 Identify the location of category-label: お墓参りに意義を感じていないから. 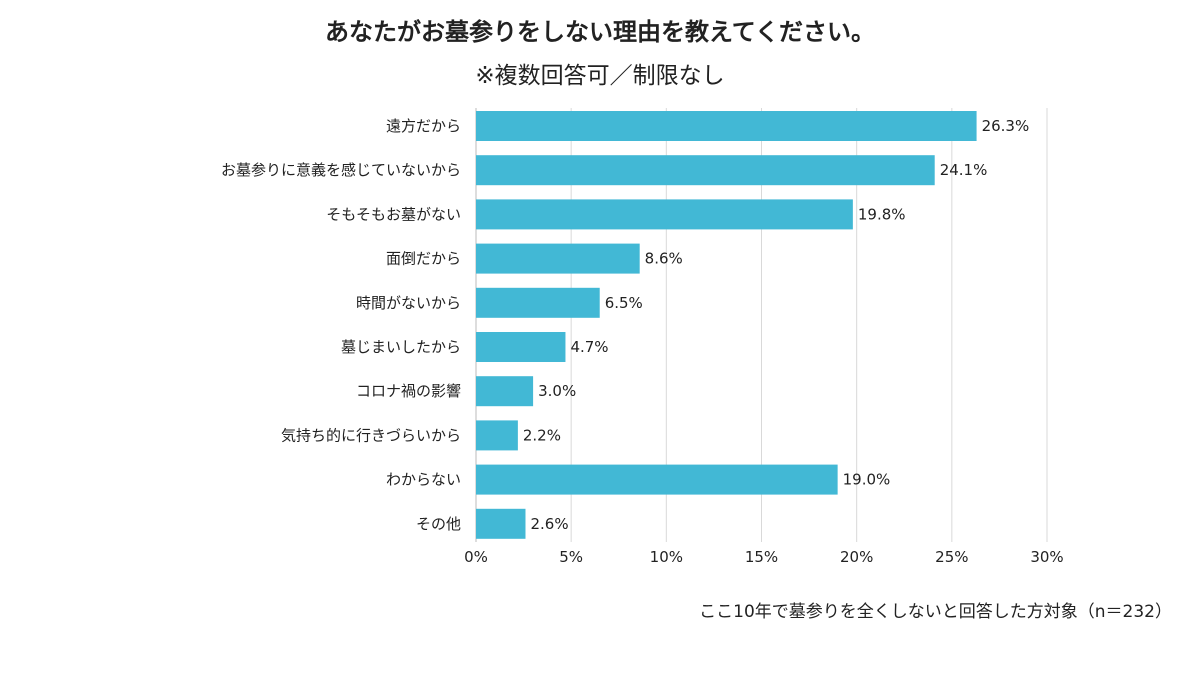
(341, 170).